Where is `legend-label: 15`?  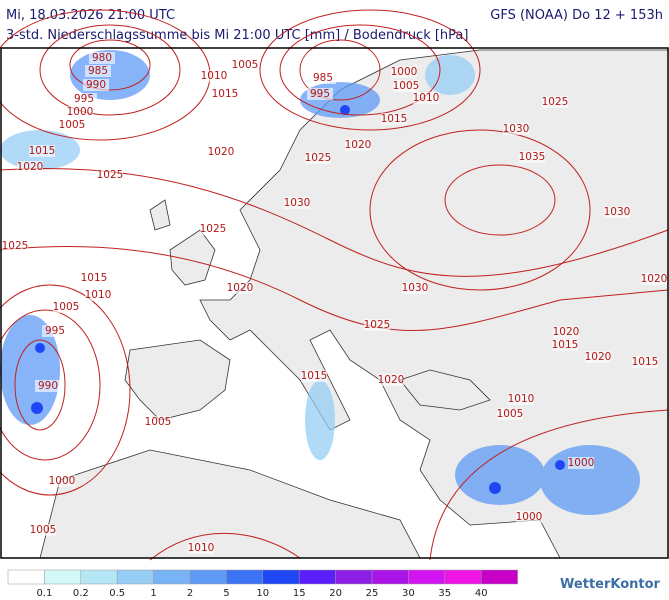 legend-label: 15 is located at coordinates (299, 593).